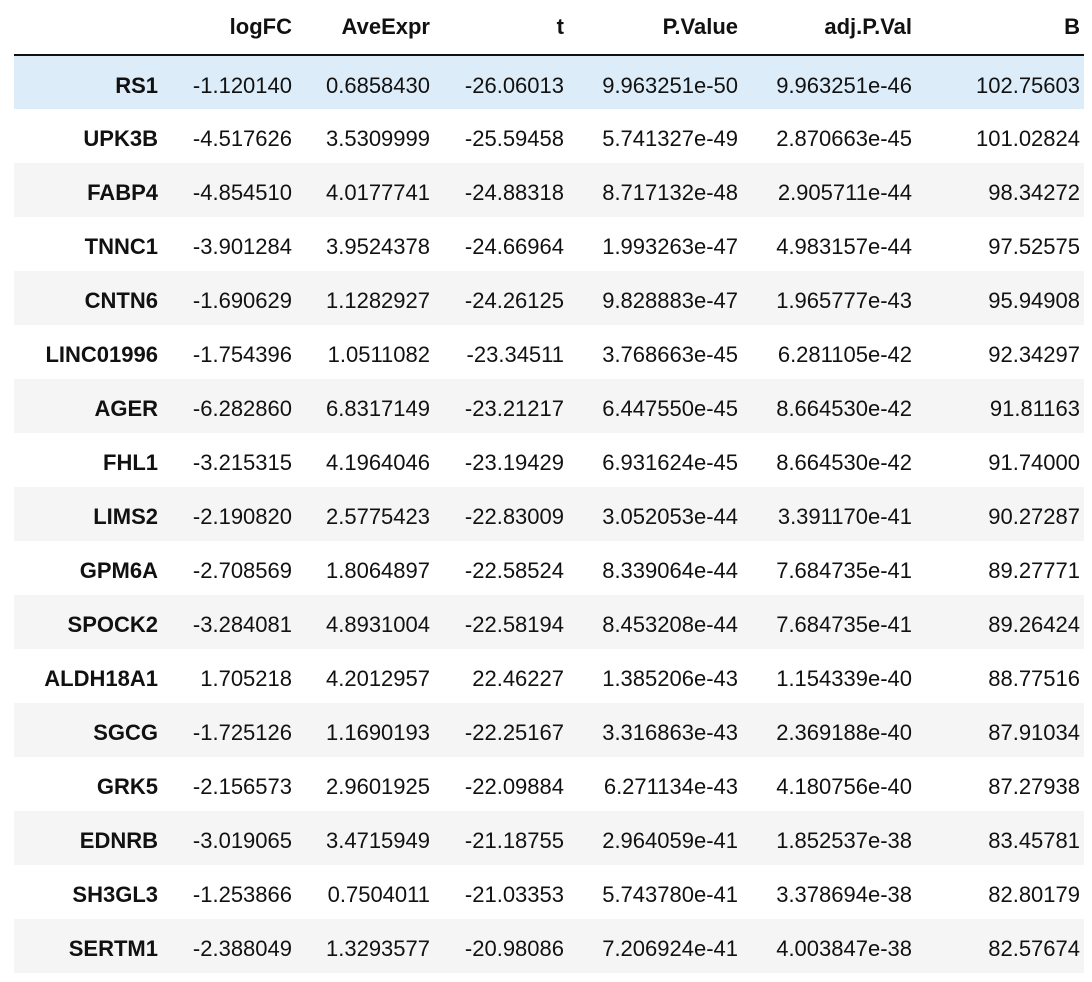  Describe the element at coordinates (501, 136) in the screenshot. I see `cell-t: -25.59458` at that location.